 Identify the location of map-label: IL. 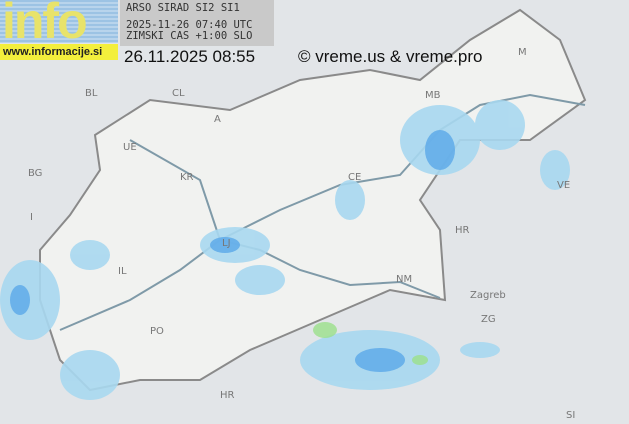
(122, 271).